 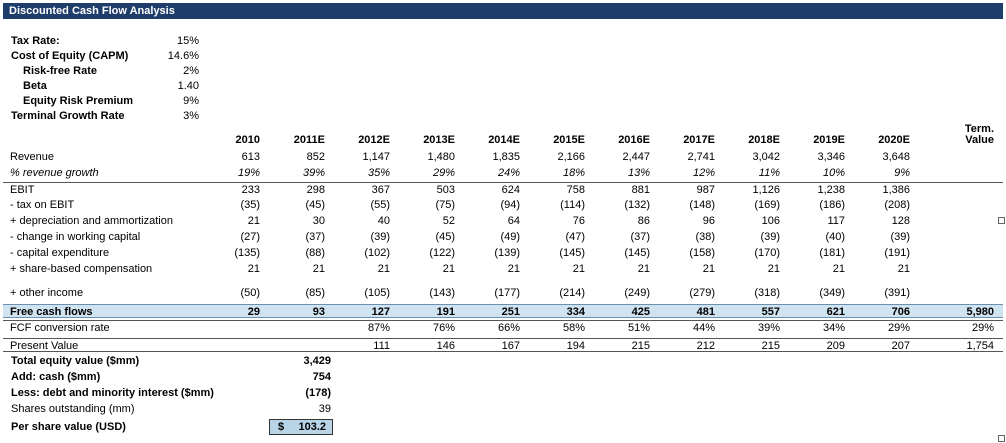 I want to click on table-cell: (50), so click(x=250, y=293).